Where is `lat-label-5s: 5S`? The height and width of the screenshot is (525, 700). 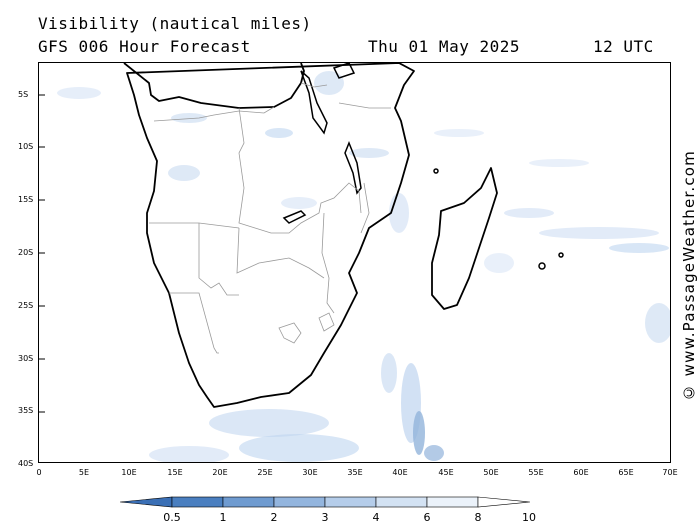 lat-label-5s: 5S is located at coordinates (23, 94).